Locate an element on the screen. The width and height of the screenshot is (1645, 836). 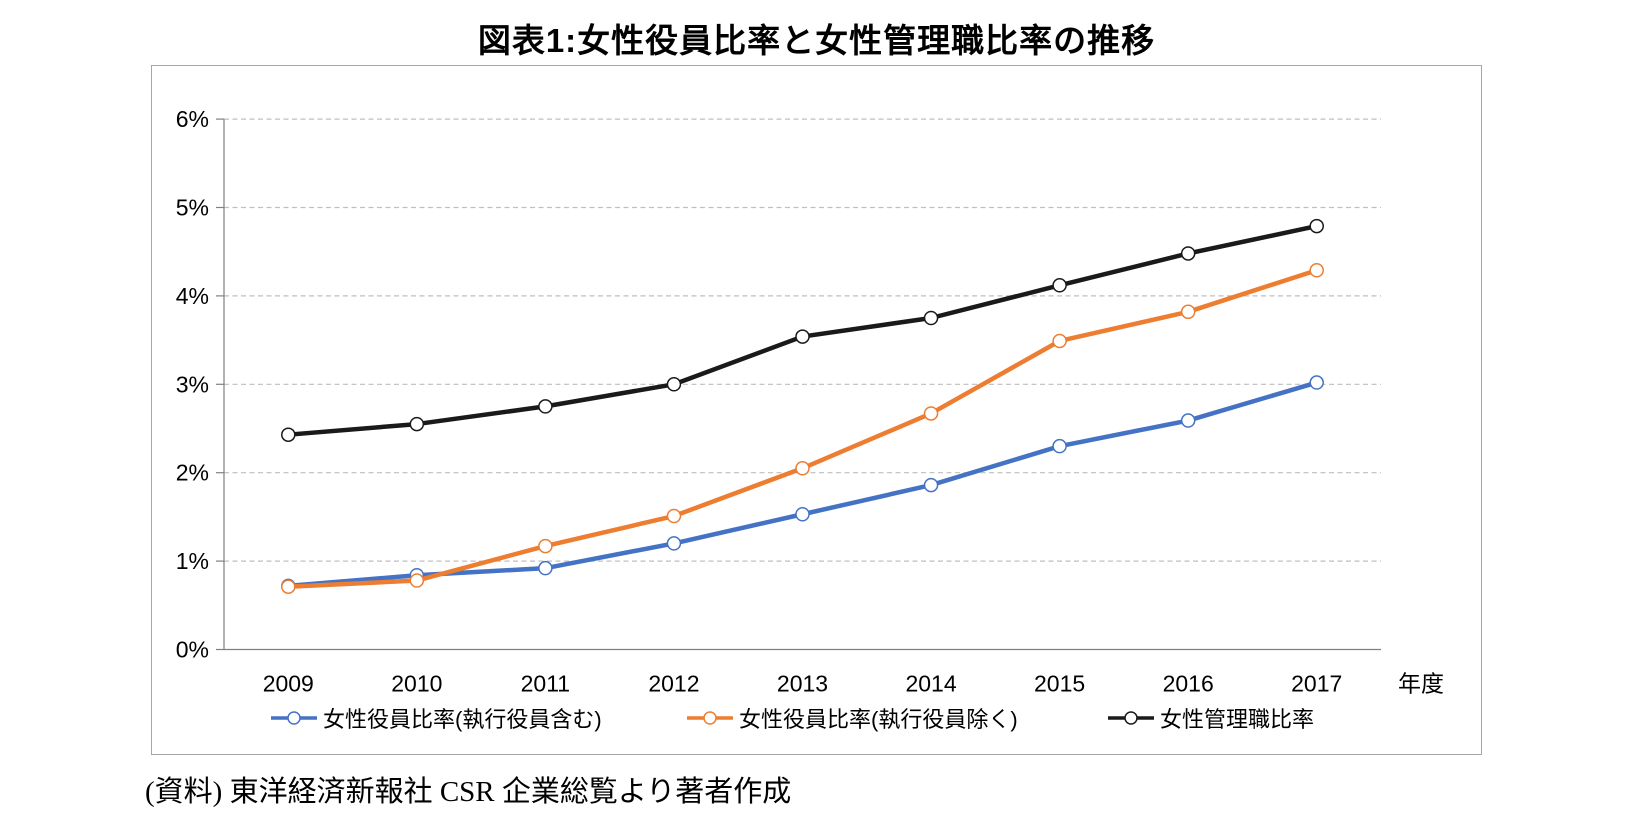
data-point-0-2013 is located at coordinates (802, 514).